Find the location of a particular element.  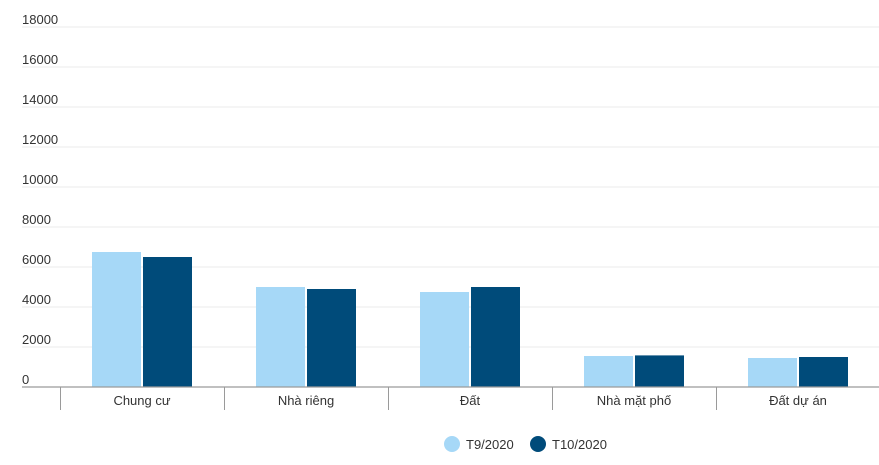

legend-label: T9/2020 is located at coordinates (490, 444).